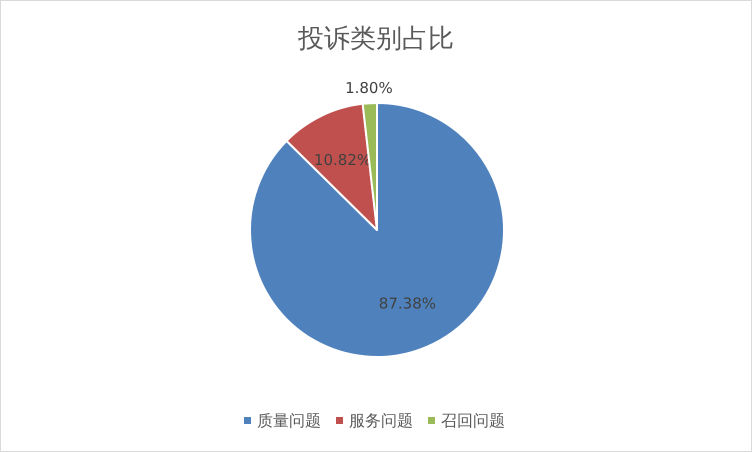 This screenshot has height=452, width=752. Describe the element at coordinates (407, 303) in the screenshot. I see `data-label: 87.38%` at that location.